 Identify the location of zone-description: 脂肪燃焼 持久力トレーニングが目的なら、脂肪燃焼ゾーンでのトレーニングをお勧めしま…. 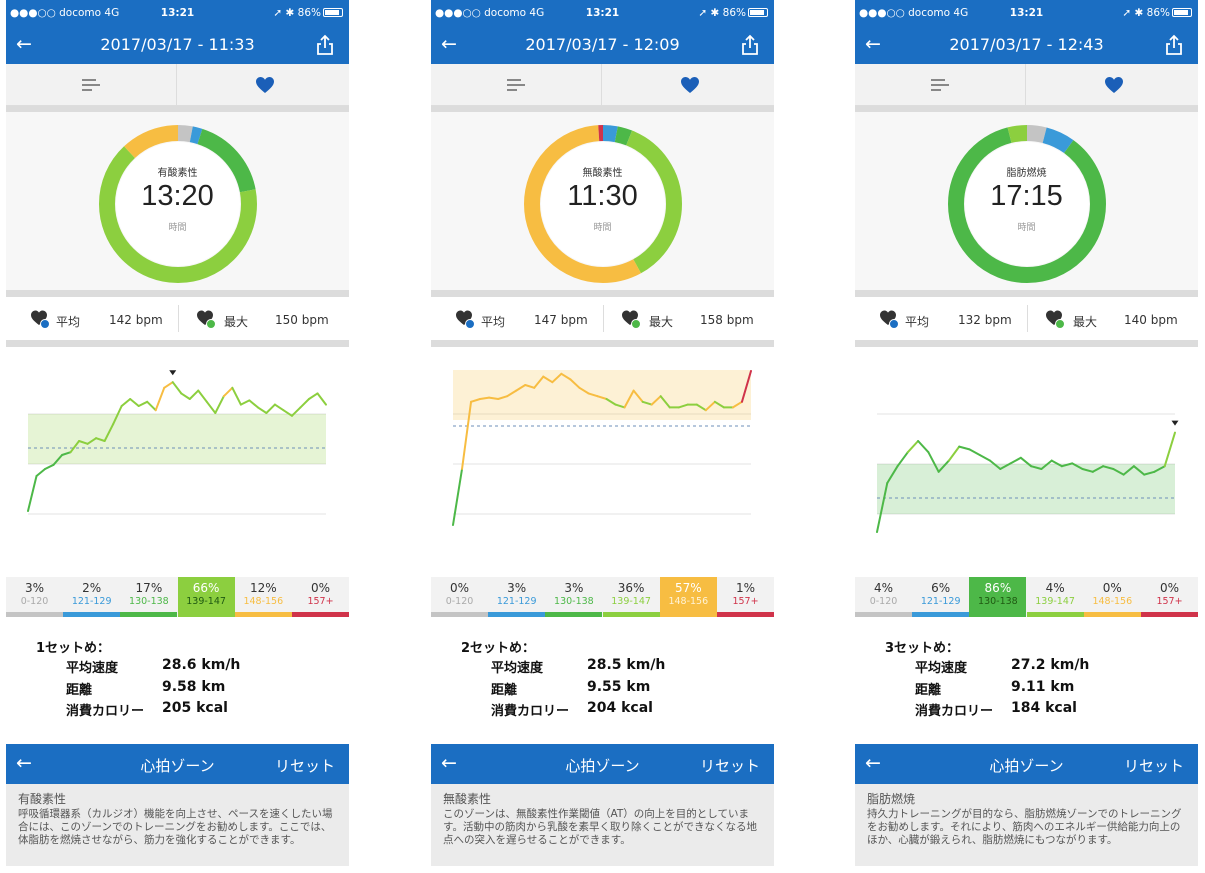
(1026, 825).